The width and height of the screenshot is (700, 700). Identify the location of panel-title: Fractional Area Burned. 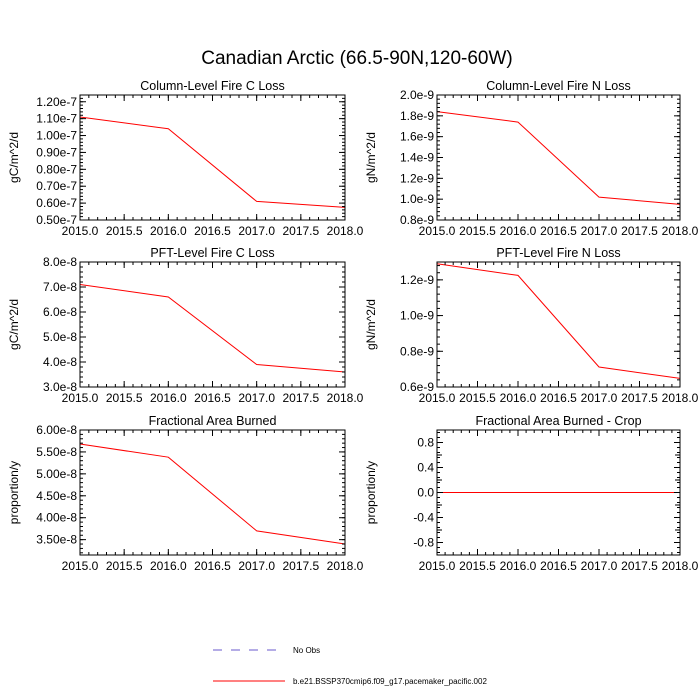
(213, 421).